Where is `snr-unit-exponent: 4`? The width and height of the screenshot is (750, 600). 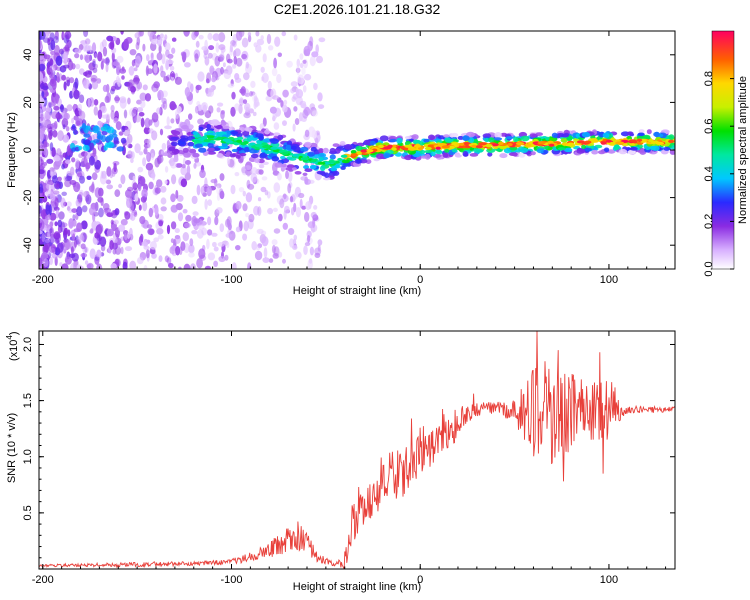
snr-unit-exponent: 4 is located at coordinates (9, 337).